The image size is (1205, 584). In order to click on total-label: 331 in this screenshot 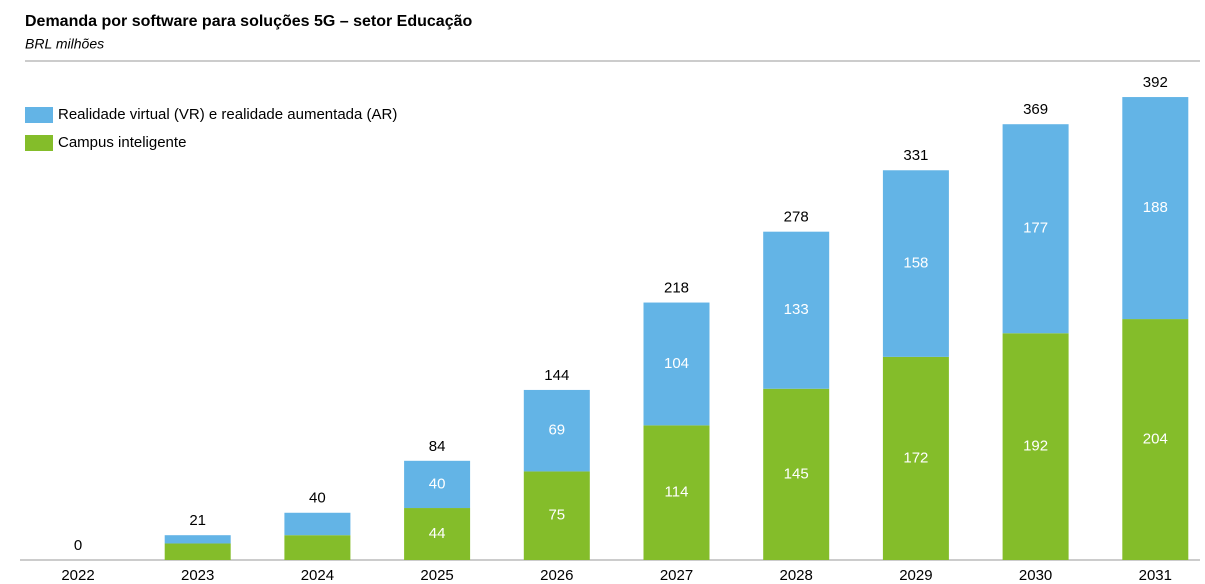, I will do `click(915, 155)`.